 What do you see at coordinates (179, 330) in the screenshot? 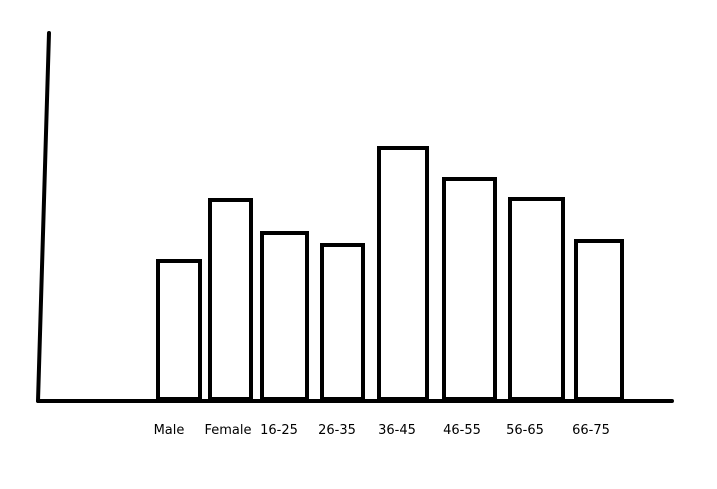
I see `bar-male` at bounding box center [179, 330].